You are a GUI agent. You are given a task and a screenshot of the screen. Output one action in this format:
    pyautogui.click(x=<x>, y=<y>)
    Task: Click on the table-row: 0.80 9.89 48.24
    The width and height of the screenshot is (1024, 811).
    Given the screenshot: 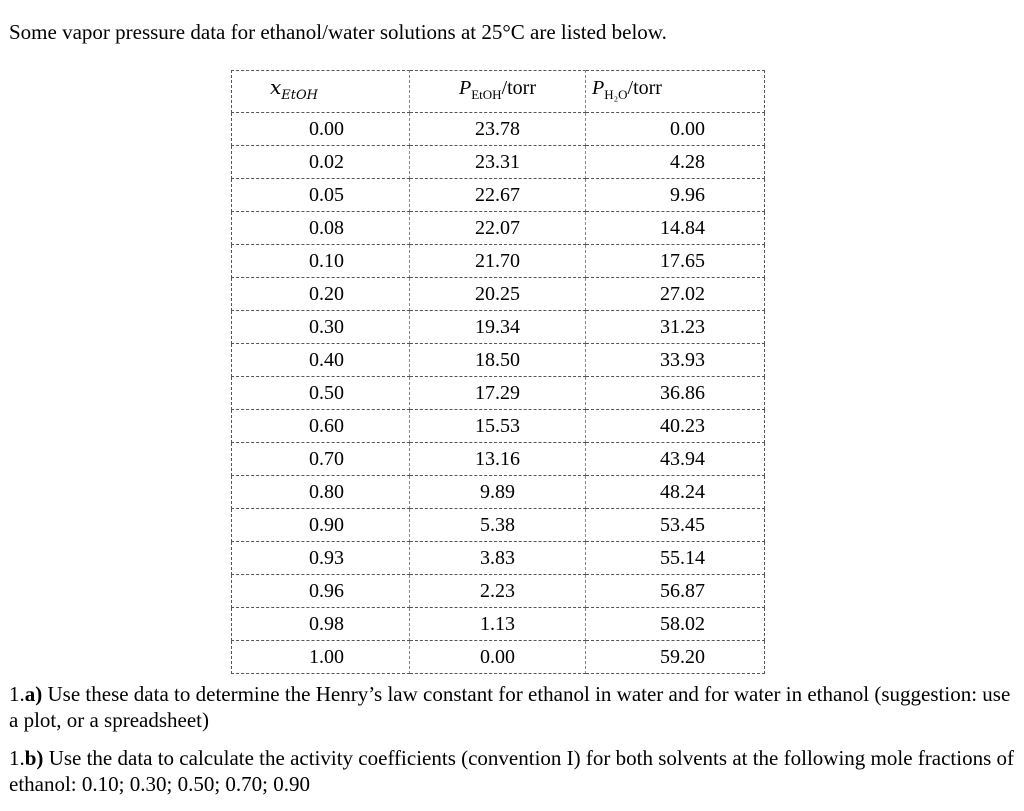 What is the action you would take?
    pyautogui.click(x=498, y=492)
    